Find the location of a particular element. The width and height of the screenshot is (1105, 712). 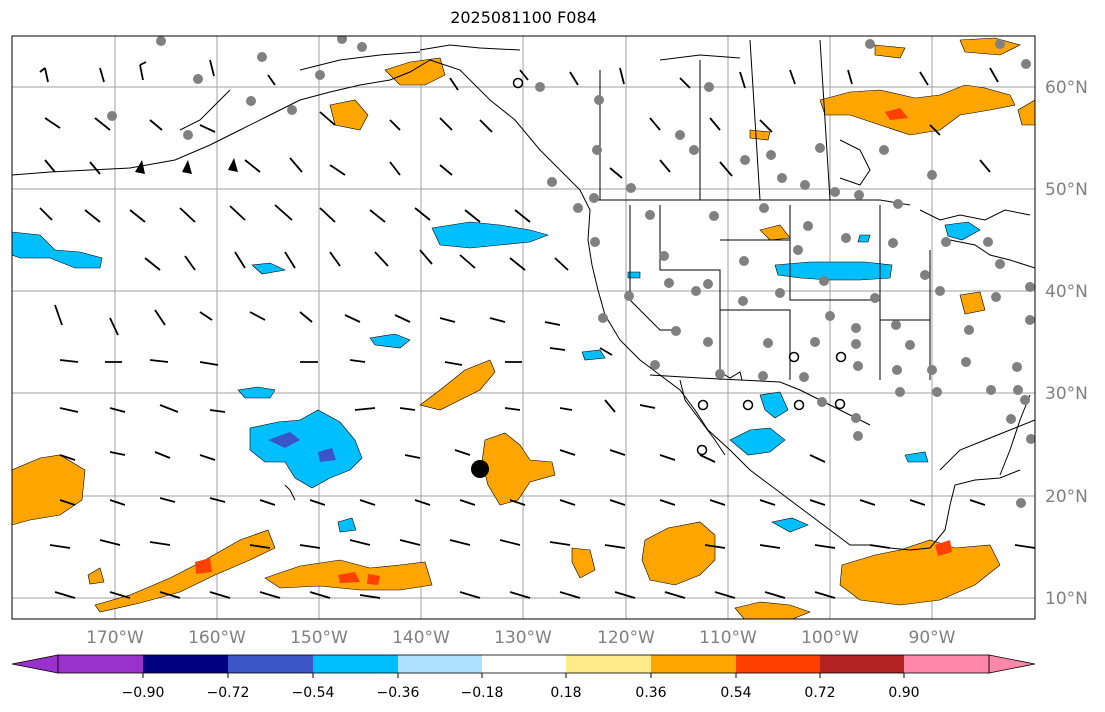

wind-barb-pennants is located at coordinates (186, 166).